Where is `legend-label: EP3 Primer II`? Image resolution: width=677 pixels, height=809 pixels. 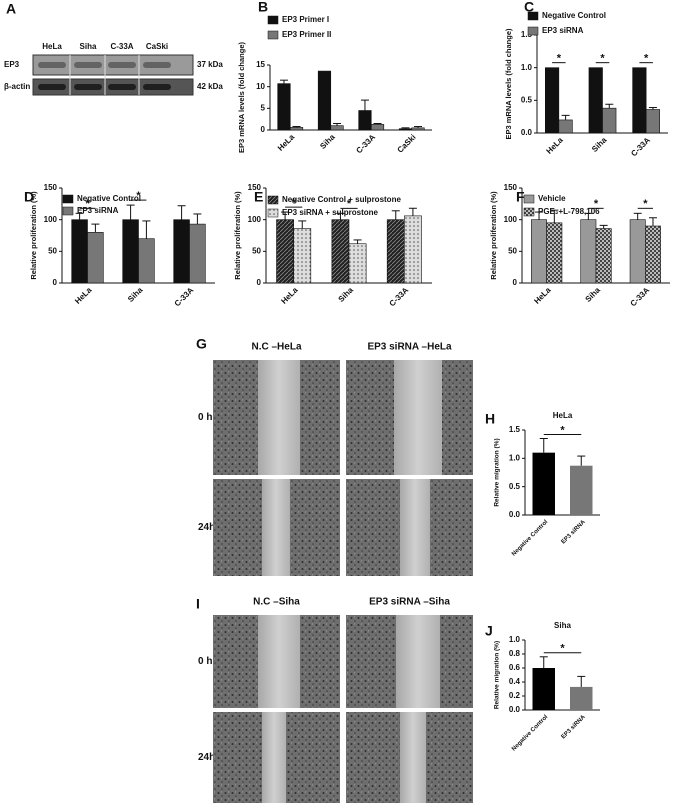
legend-label: EP3 Primer II is located at coordinates (306, 34).